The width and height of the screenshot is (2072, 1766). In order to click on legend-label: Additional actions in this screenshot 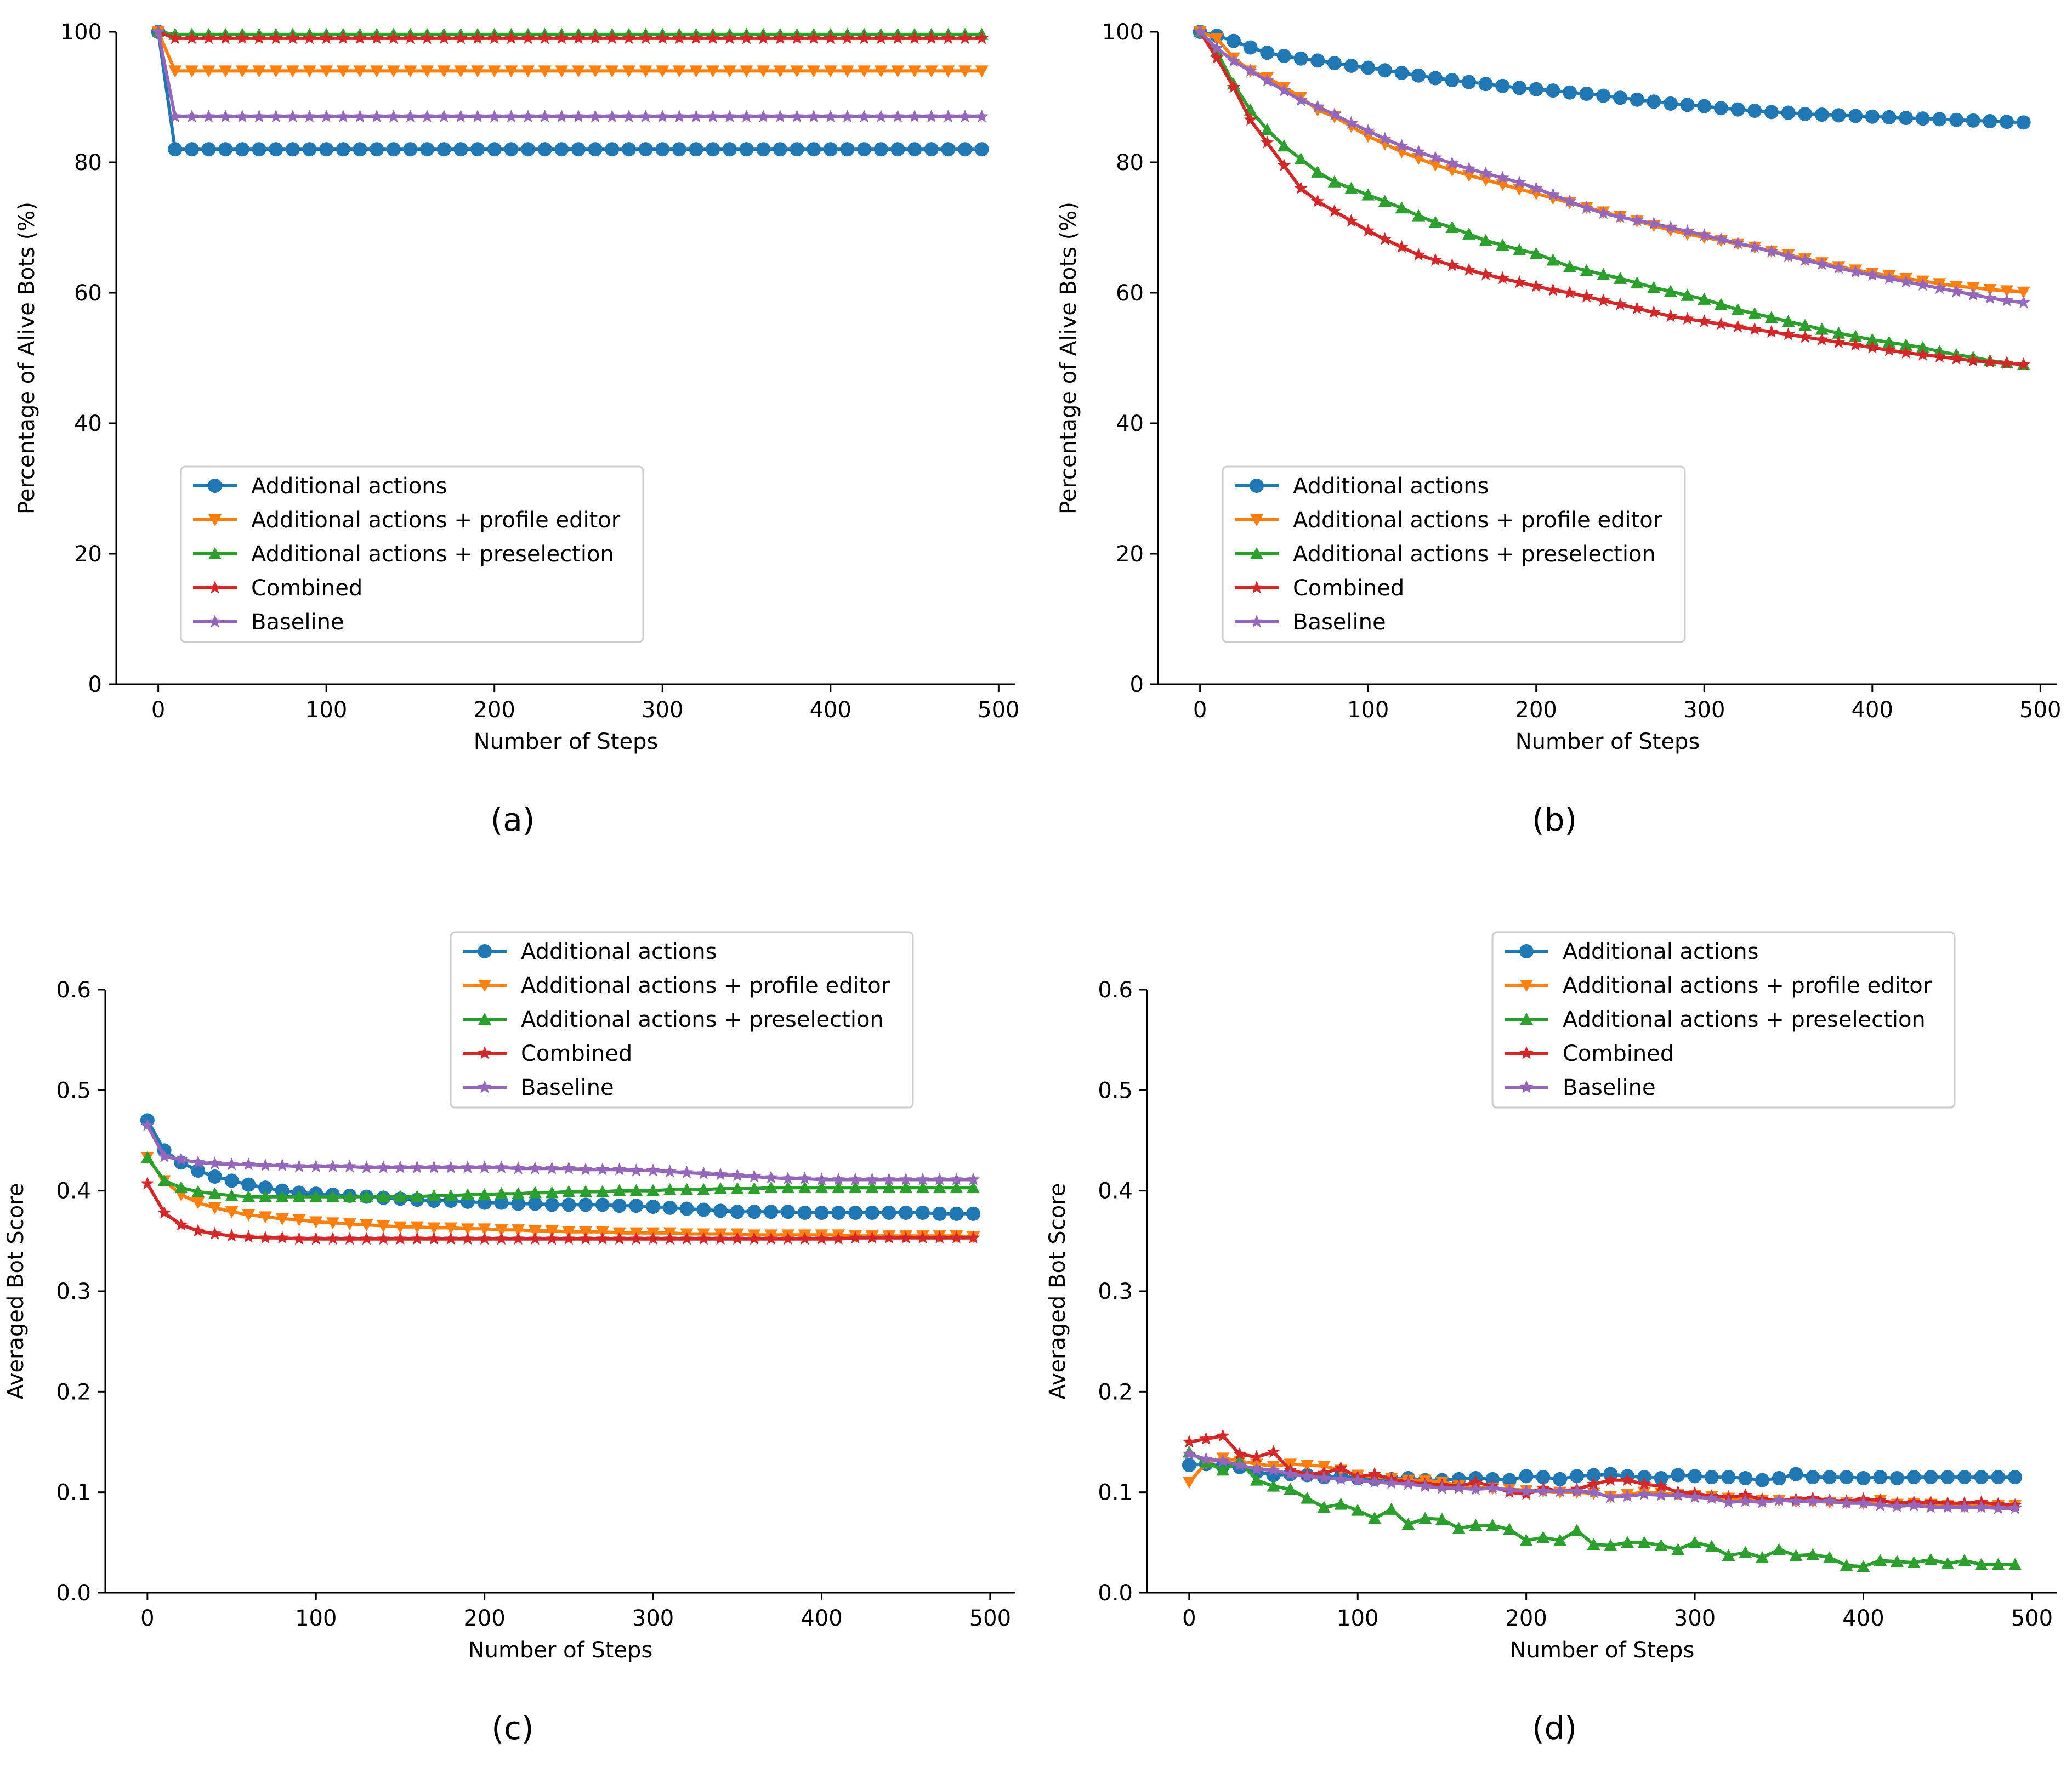, I will do `click(1391, 487)`.